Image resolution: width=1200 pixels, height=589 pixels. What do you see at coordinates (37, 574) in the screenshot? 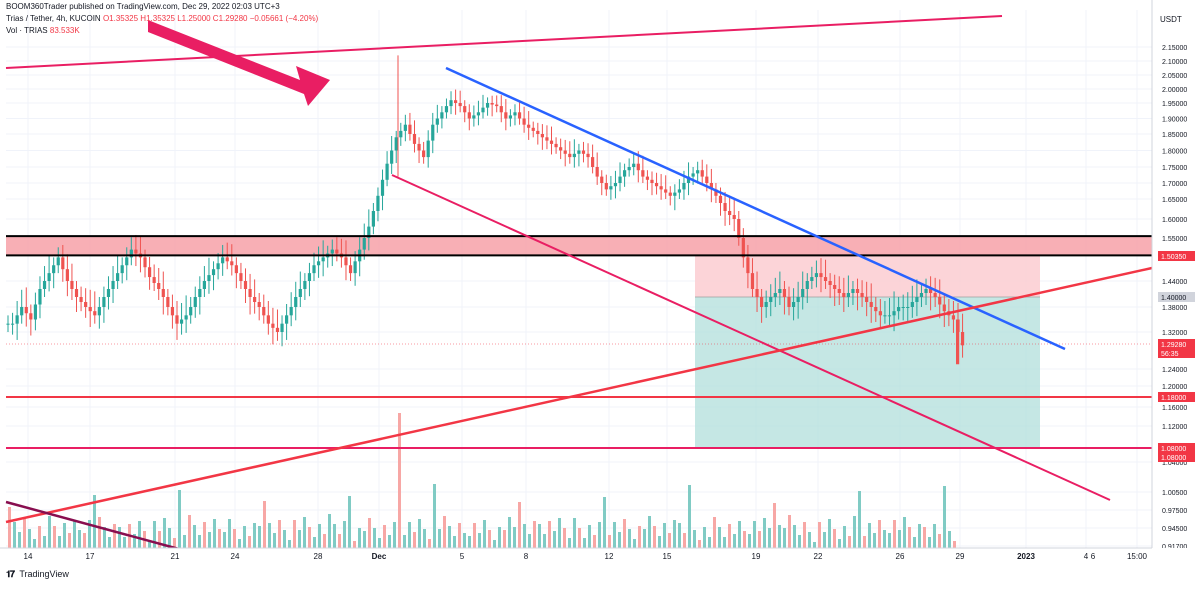
I see `tradingview-logo: 𝟏𝟕 TradingView` at bounding box center [37, 574].